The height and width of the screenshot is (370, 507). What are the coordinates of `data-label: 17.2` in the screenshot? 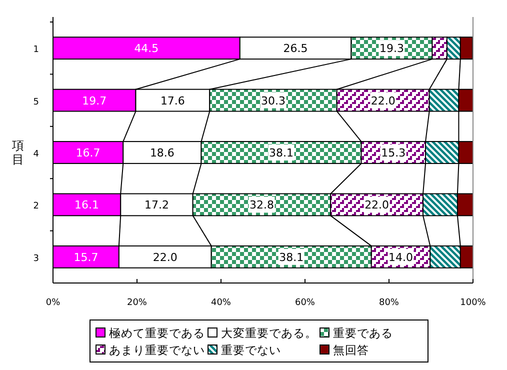 It's located at (156, 205).